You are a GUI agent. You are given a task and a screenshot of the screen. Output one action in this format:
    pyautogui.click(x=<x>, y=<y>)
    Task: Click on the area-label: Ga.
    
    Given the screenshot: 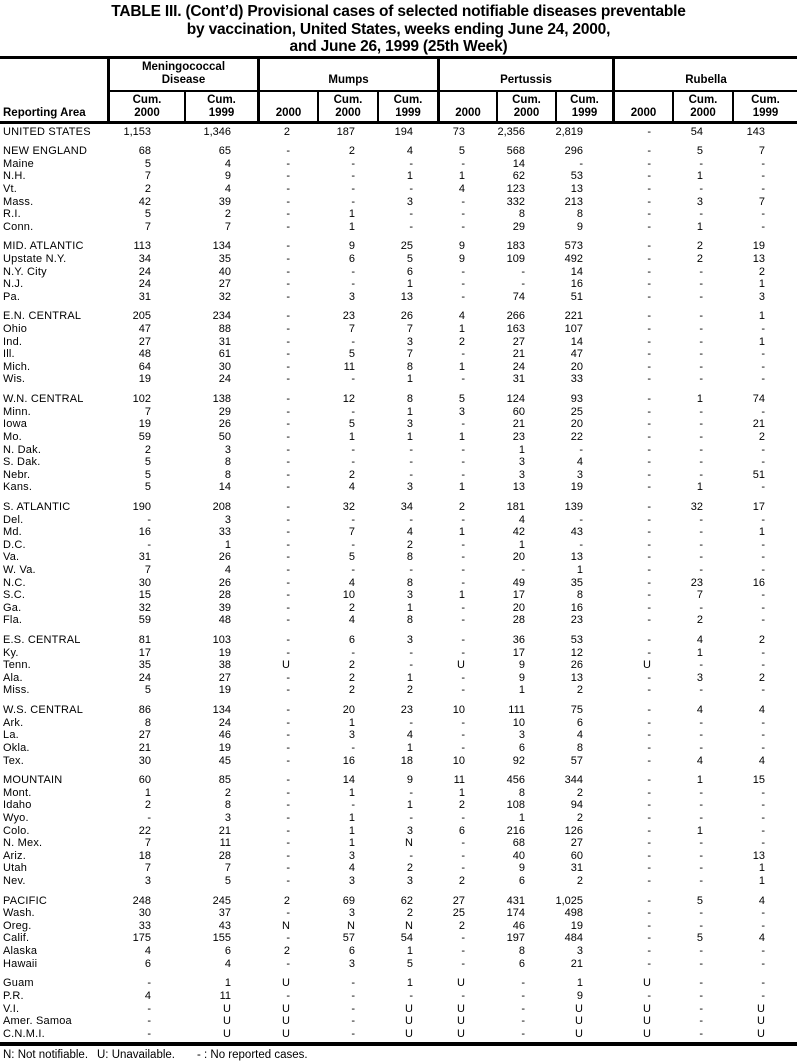 What is the action you would take?
    pyautogui.click(x=12, y=607)
    